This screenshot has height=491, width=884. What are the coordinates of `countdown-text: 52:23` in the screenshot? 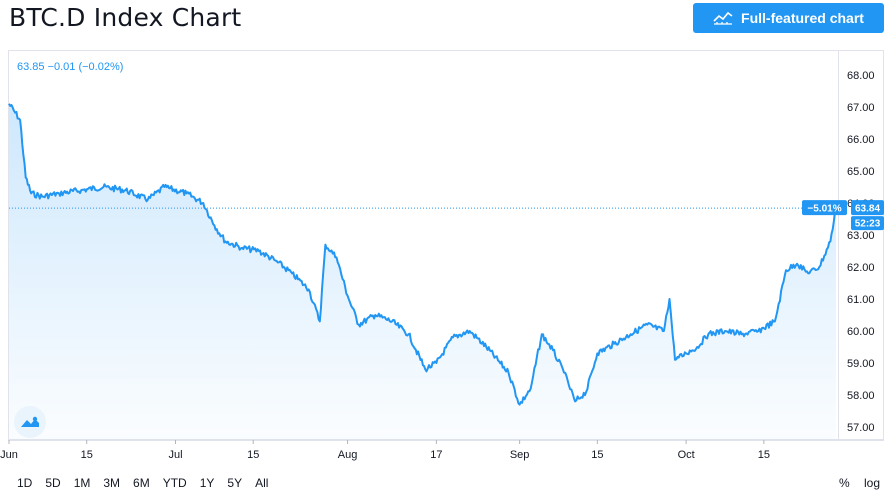 It's located at (868, 224).